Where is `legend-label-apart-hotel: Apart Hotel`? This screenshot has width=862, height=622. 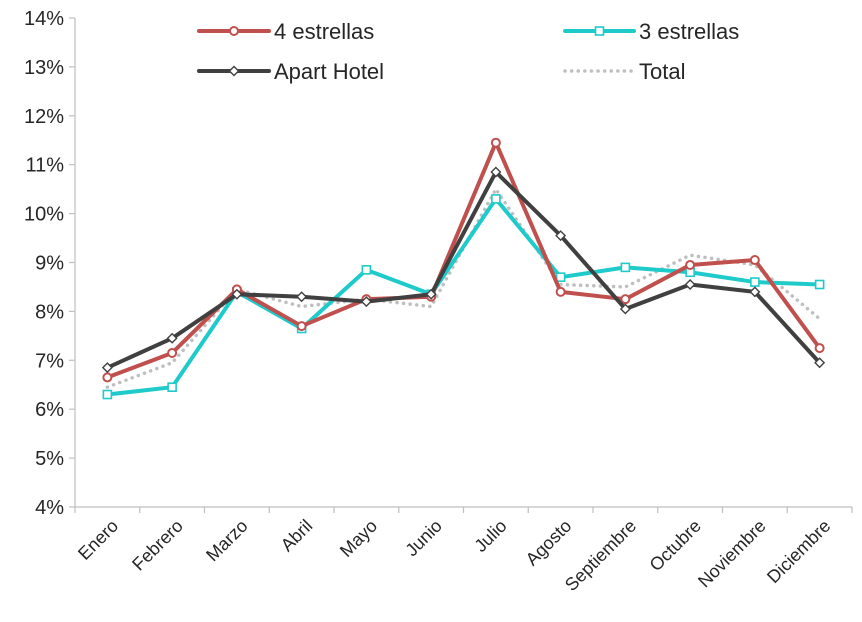 legend-label-apart-hotel: Apart Hotel is located at coordinates (329, 71).